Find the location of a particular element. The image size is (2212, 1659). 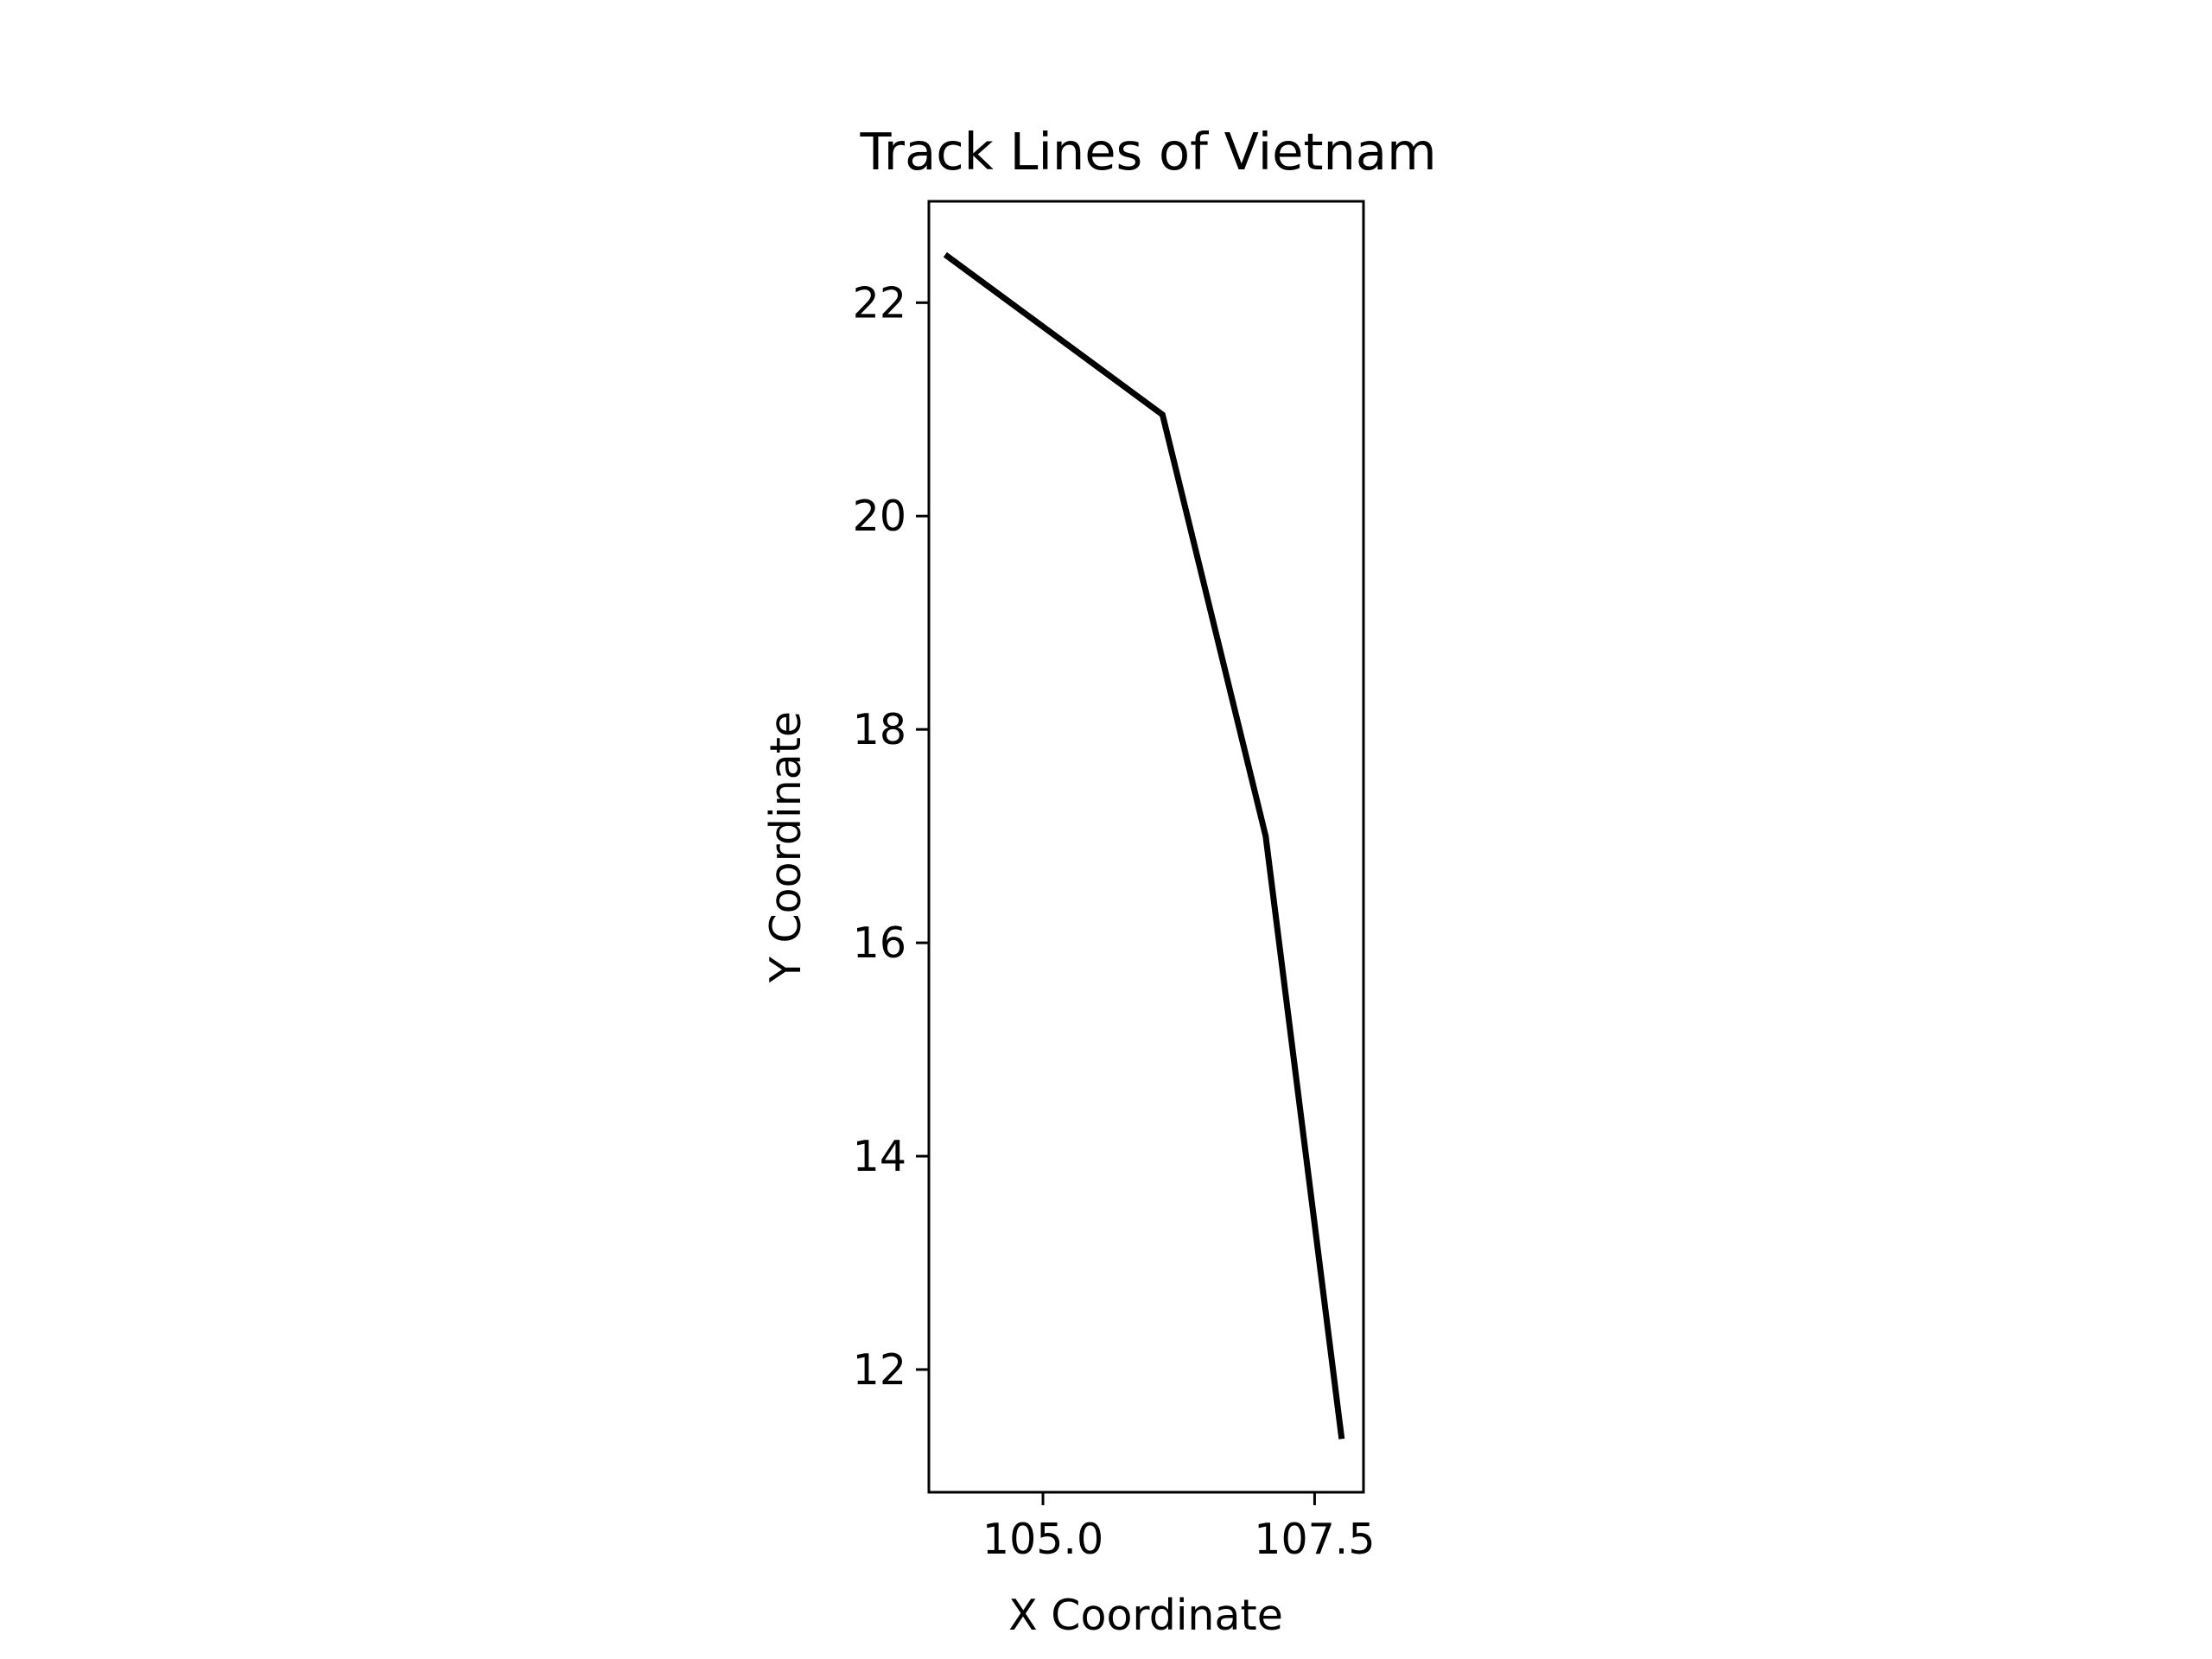

x-axis-ticks: 105.0 107.5 is located at coordinates (1179, 1528).